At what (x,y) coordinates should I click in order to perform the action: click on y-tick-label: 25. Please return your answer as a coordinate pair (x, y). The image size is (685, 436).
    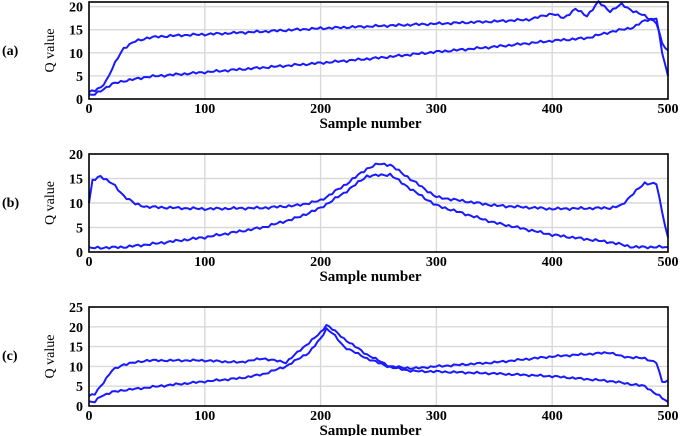
    Looking at the image, I should click on (76, 308).